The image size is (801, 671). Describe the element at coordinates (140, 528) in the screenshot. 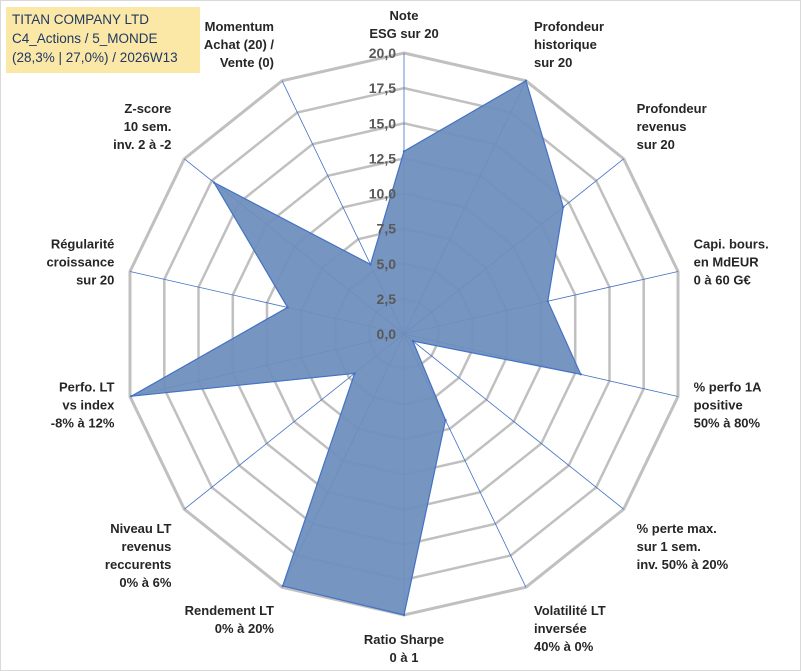

I see `axis-label-line: Niveau LT` at that location.